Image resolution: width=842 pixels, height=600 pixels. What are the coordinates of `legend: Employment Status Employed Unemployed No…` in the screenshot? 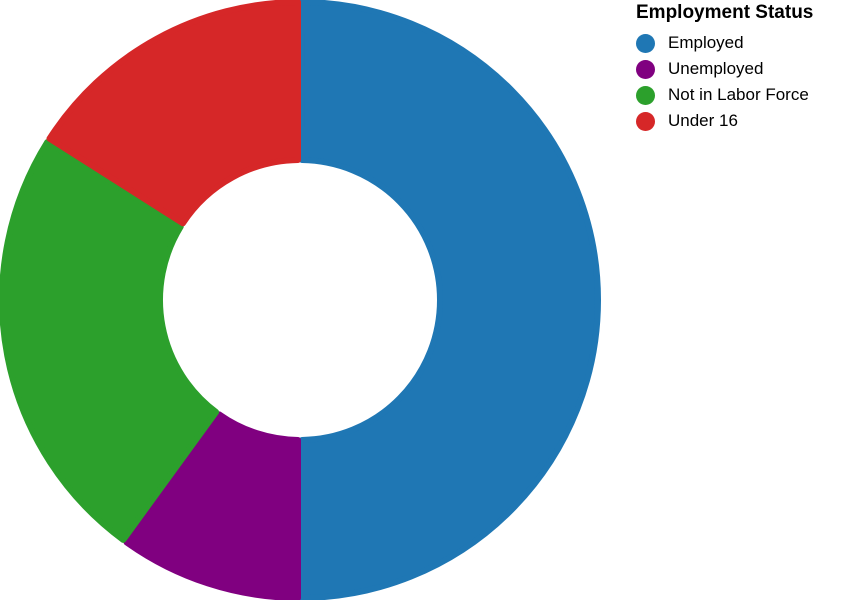 It's located at (724, 68).